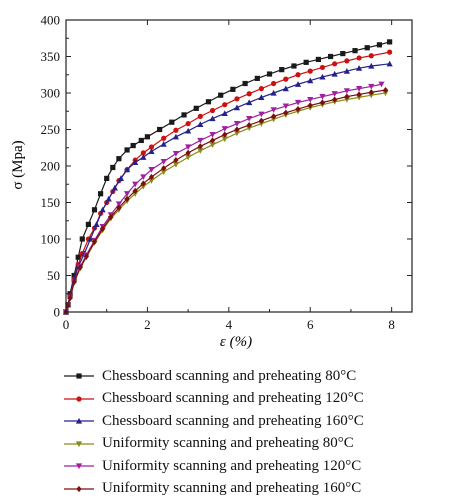 The width and height of the screenshot is (464, 500). Describe the element at coordinates (53, 275) in the screenshot. I see `y-tick-label: 50` at that location.